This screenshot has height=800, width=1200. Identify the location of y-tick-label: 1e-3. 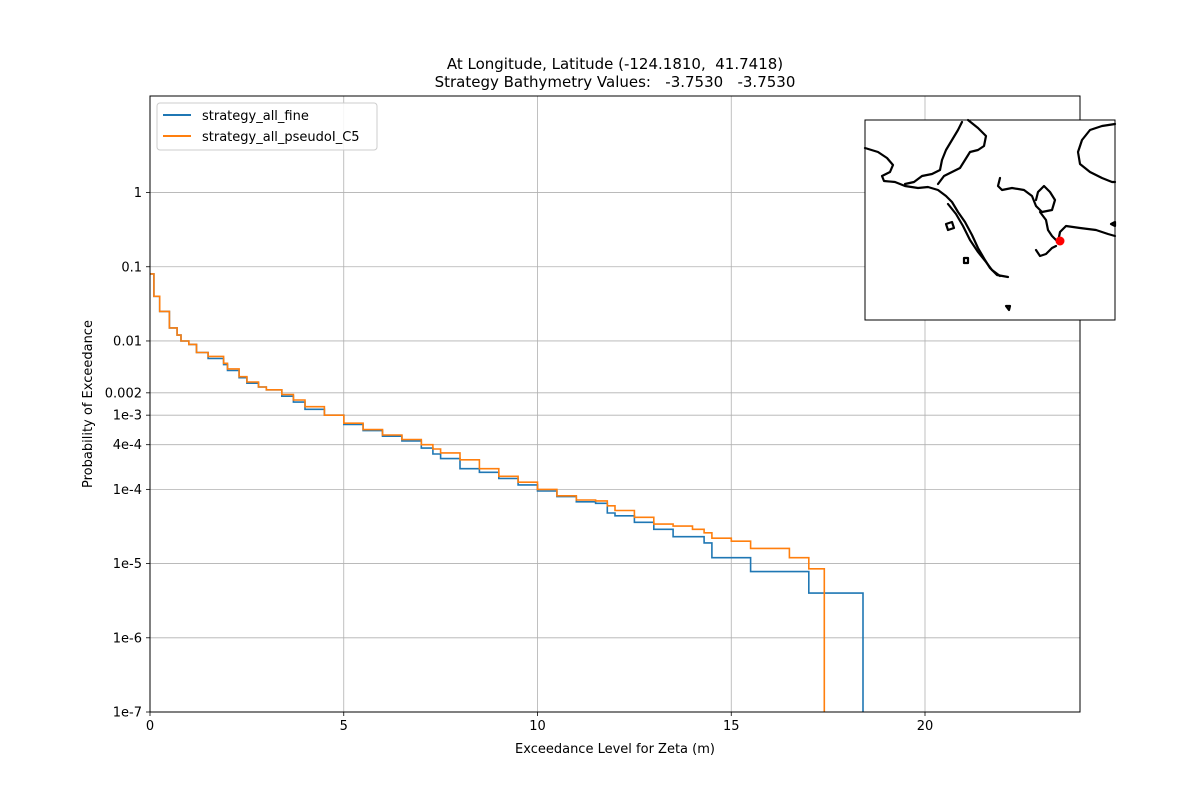
(127, 416).